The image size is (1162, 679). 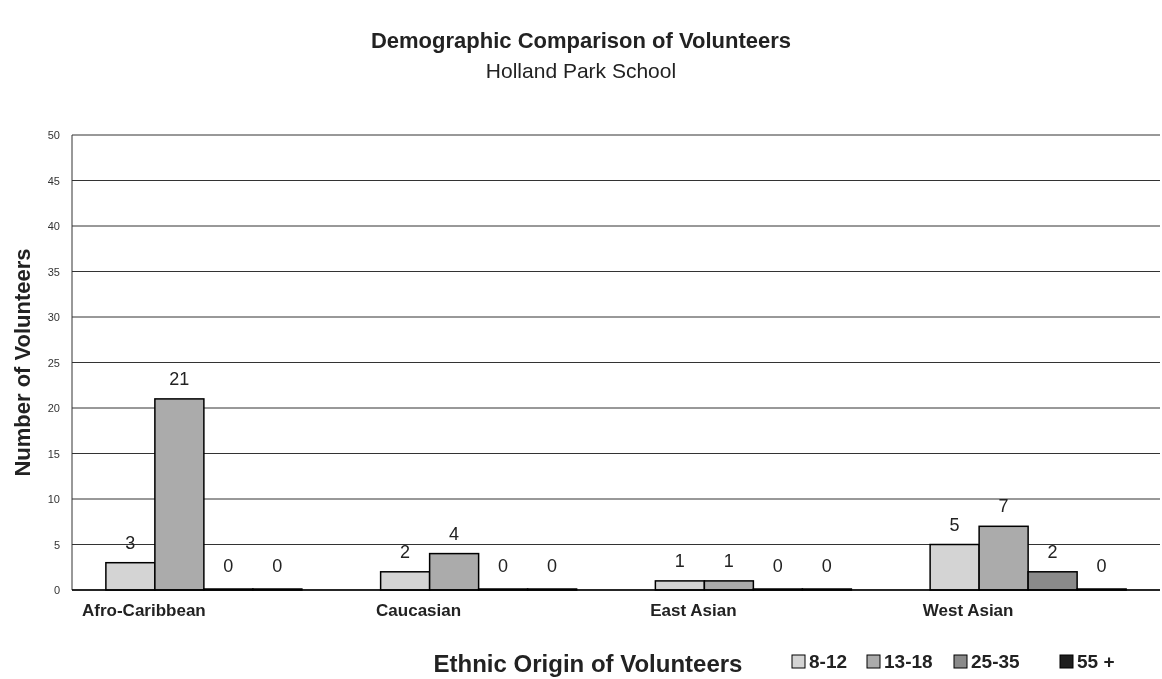 I want to click on data-label: 4, so click(x=454, y=533).